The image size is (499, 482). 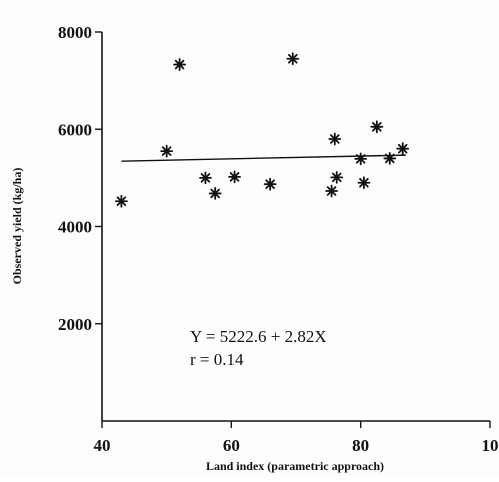 What do you see at coordinates (102, 445) in the screenshot?
I see `x-tick-label: 40` at bounding box center [102, 445].